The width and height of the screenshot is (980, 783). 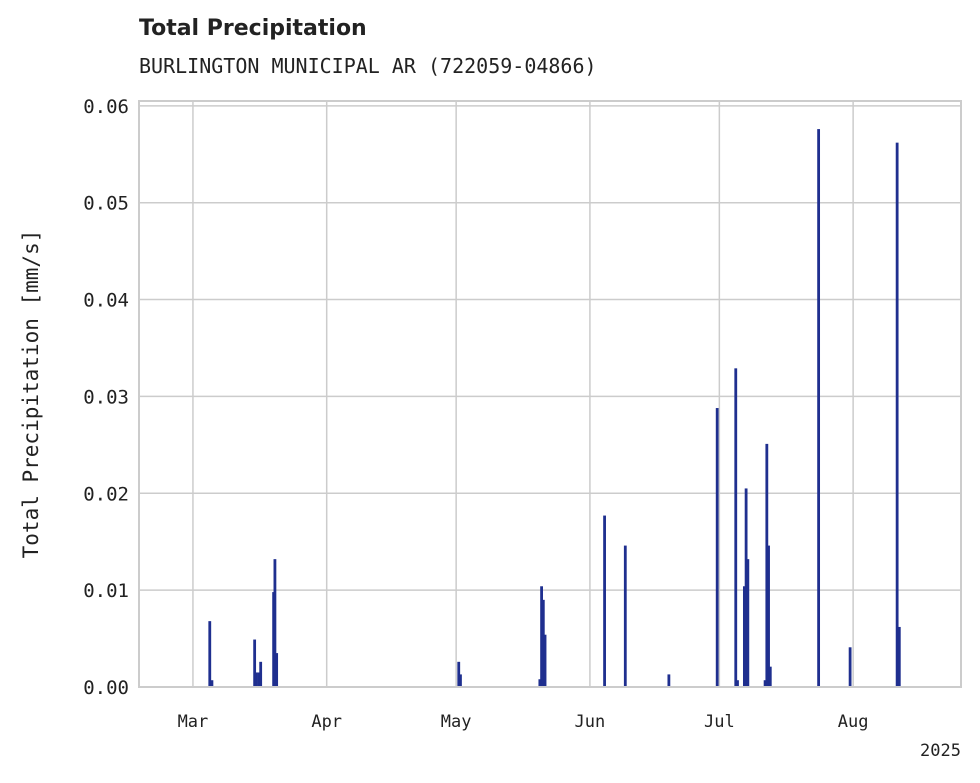 I want to click on chart-title: Total Precipitation, so click(x=253, y=28).